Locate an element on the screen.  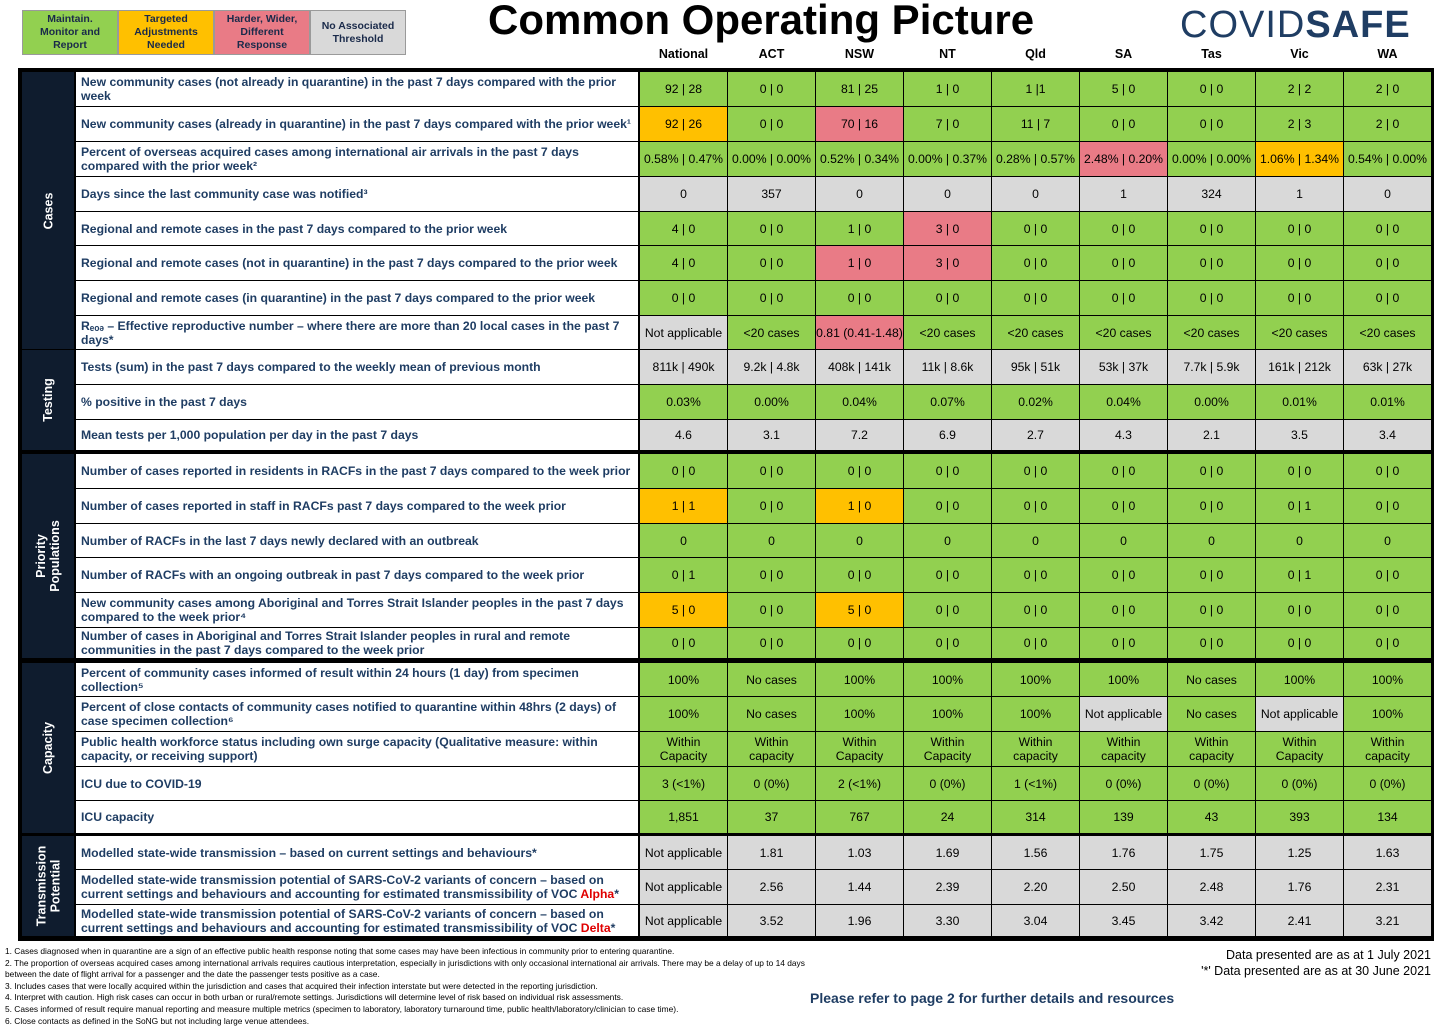
cell-tas: 0 (0%) is located at coordinates (1211, 783).